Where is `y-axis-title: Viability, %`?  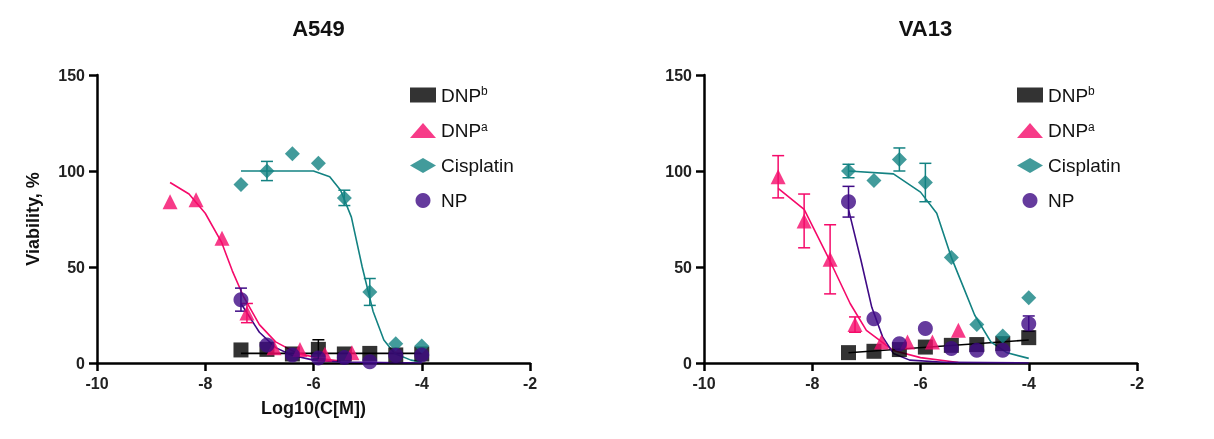 y-axis-title: Viability, % is located at coordinates (33, 219).